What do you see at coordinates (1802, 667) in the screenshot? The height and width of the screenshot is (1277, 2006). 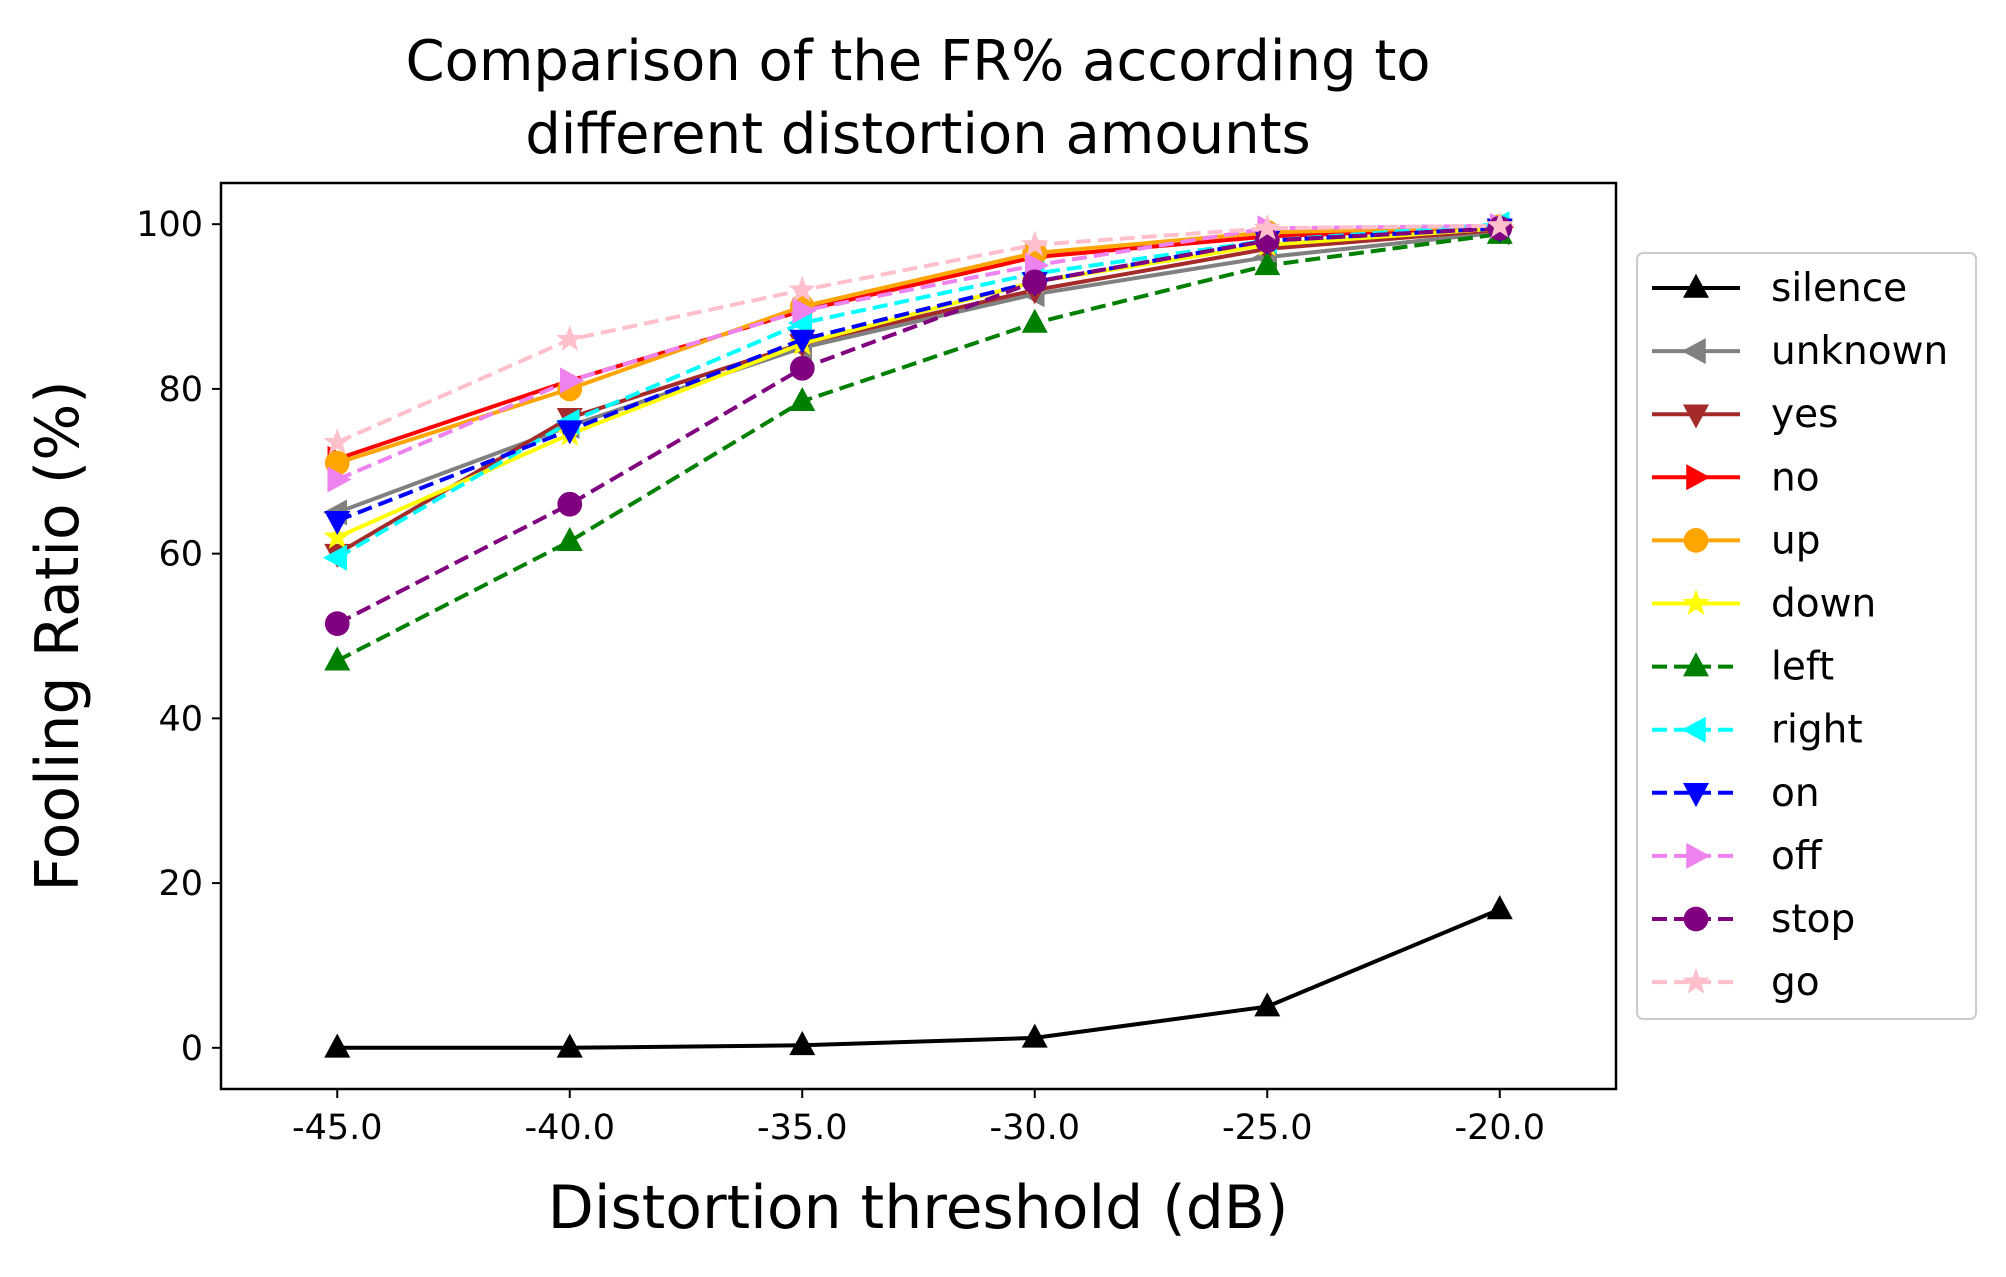 I see `legend-label: left` at bounding box center [1802, 667].